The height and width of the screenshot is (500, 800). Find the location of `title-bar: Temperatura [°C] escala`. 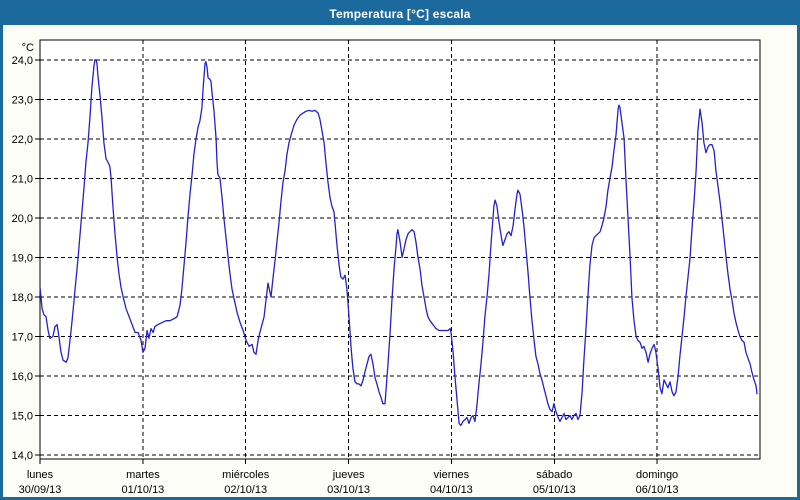

title-bar: Temperatura [°C] escala is located at coordinates (400, 14).